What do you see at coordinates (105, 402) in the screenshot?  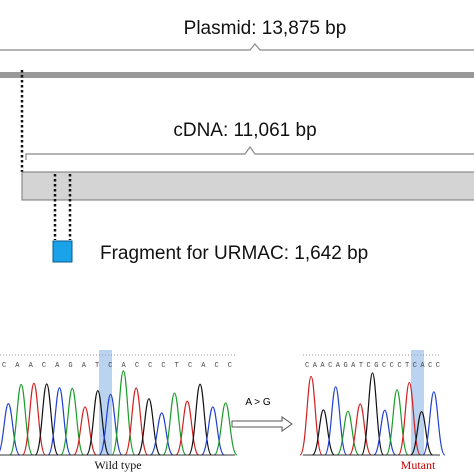 I see `highlight` at bounding box center [105, 402].